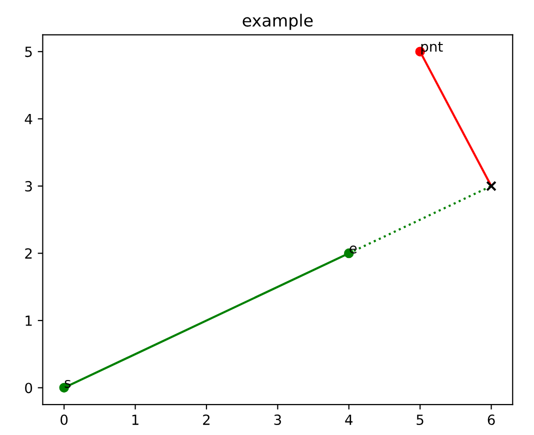 The height and width of the screenshot is (435, 534). I want to click on x-tick-label: 0, so click(64, 420).